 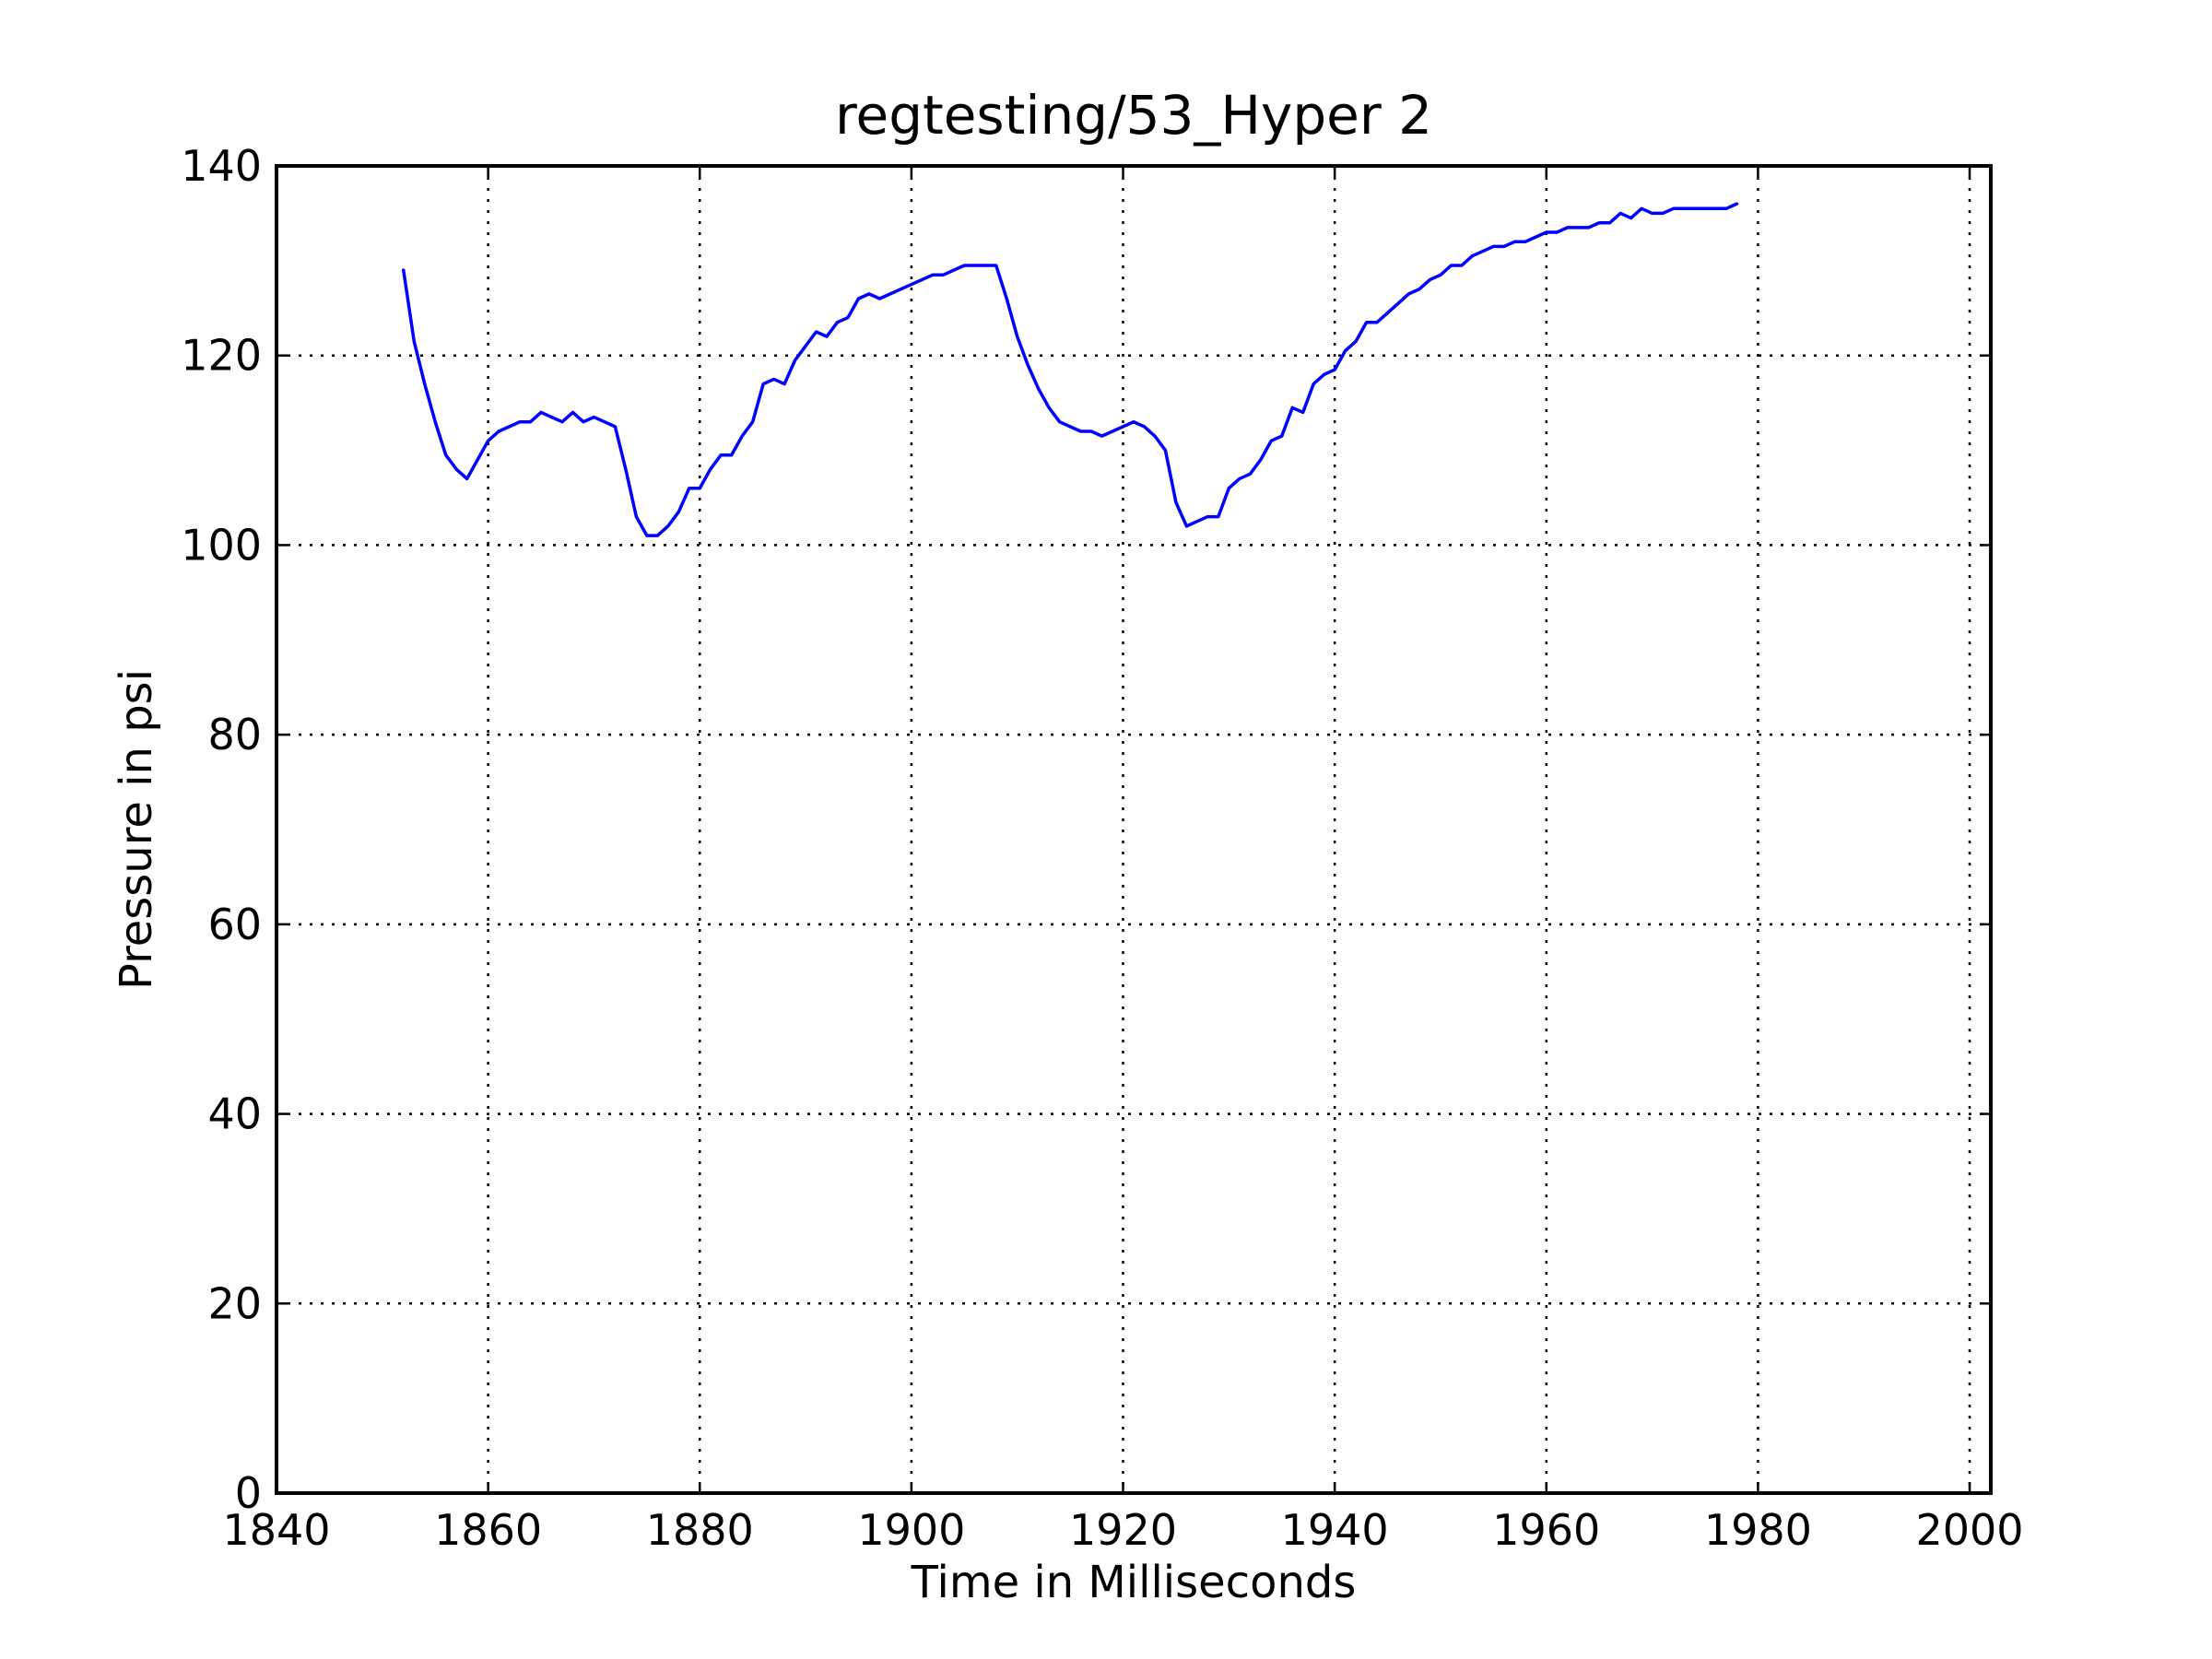 What do you see at coordinates (221, 545) in the screenshot?
I see `y-tick-label: 100` at bounding box center [221, 545].